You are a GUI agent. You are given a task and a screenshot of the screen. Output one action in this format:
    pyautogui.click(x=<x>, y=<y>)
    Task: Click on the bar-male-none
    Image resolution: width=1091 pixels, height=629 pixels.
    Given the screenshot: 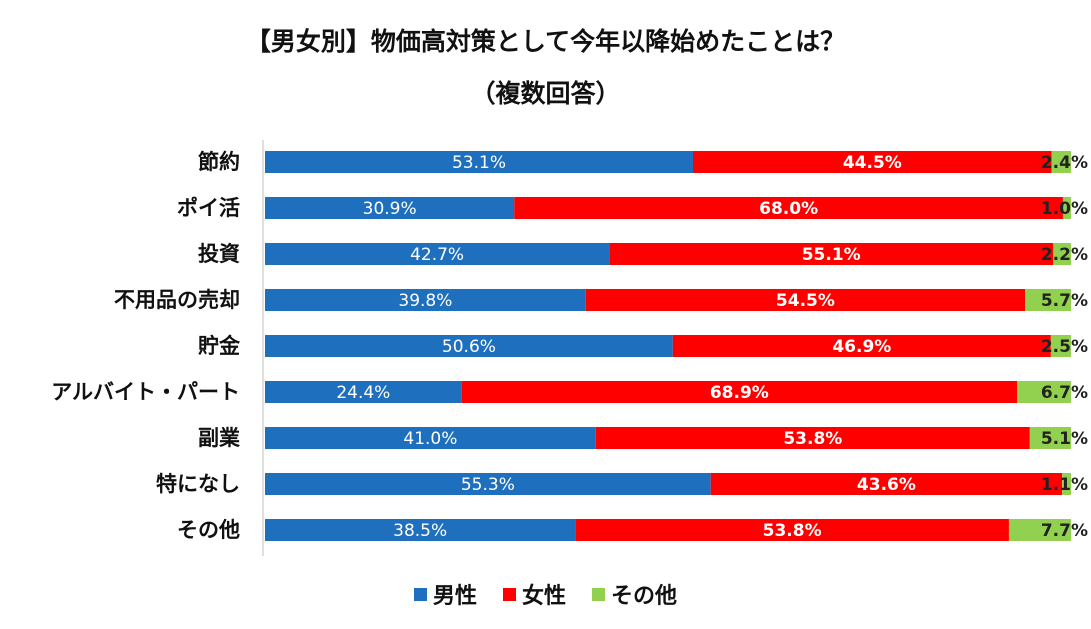 What is the action you would take?
    pyautogui.click(x=488, y=484)
    